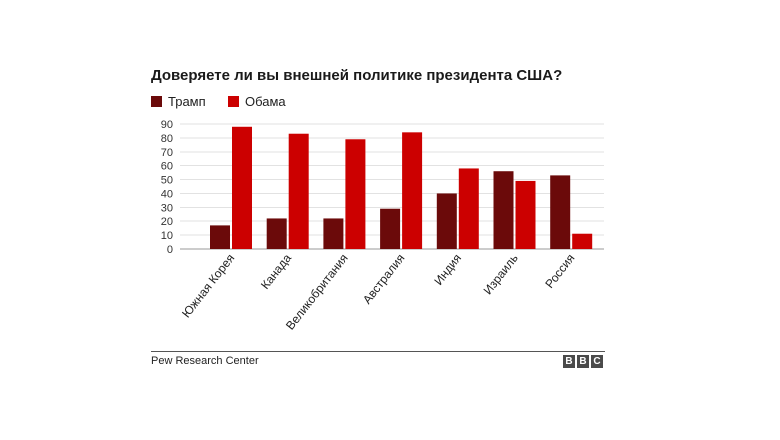  Describe the element at coordinates (167, 181) in the screenshot. I see `y-tick-label: 50` at that location.